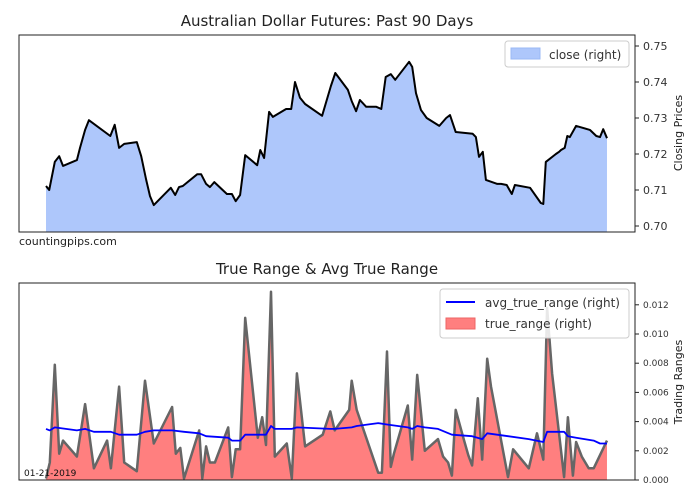 This screenshot has height=500, width=700. I want to click on y-tick-label: 0.002, so click(656, 452).